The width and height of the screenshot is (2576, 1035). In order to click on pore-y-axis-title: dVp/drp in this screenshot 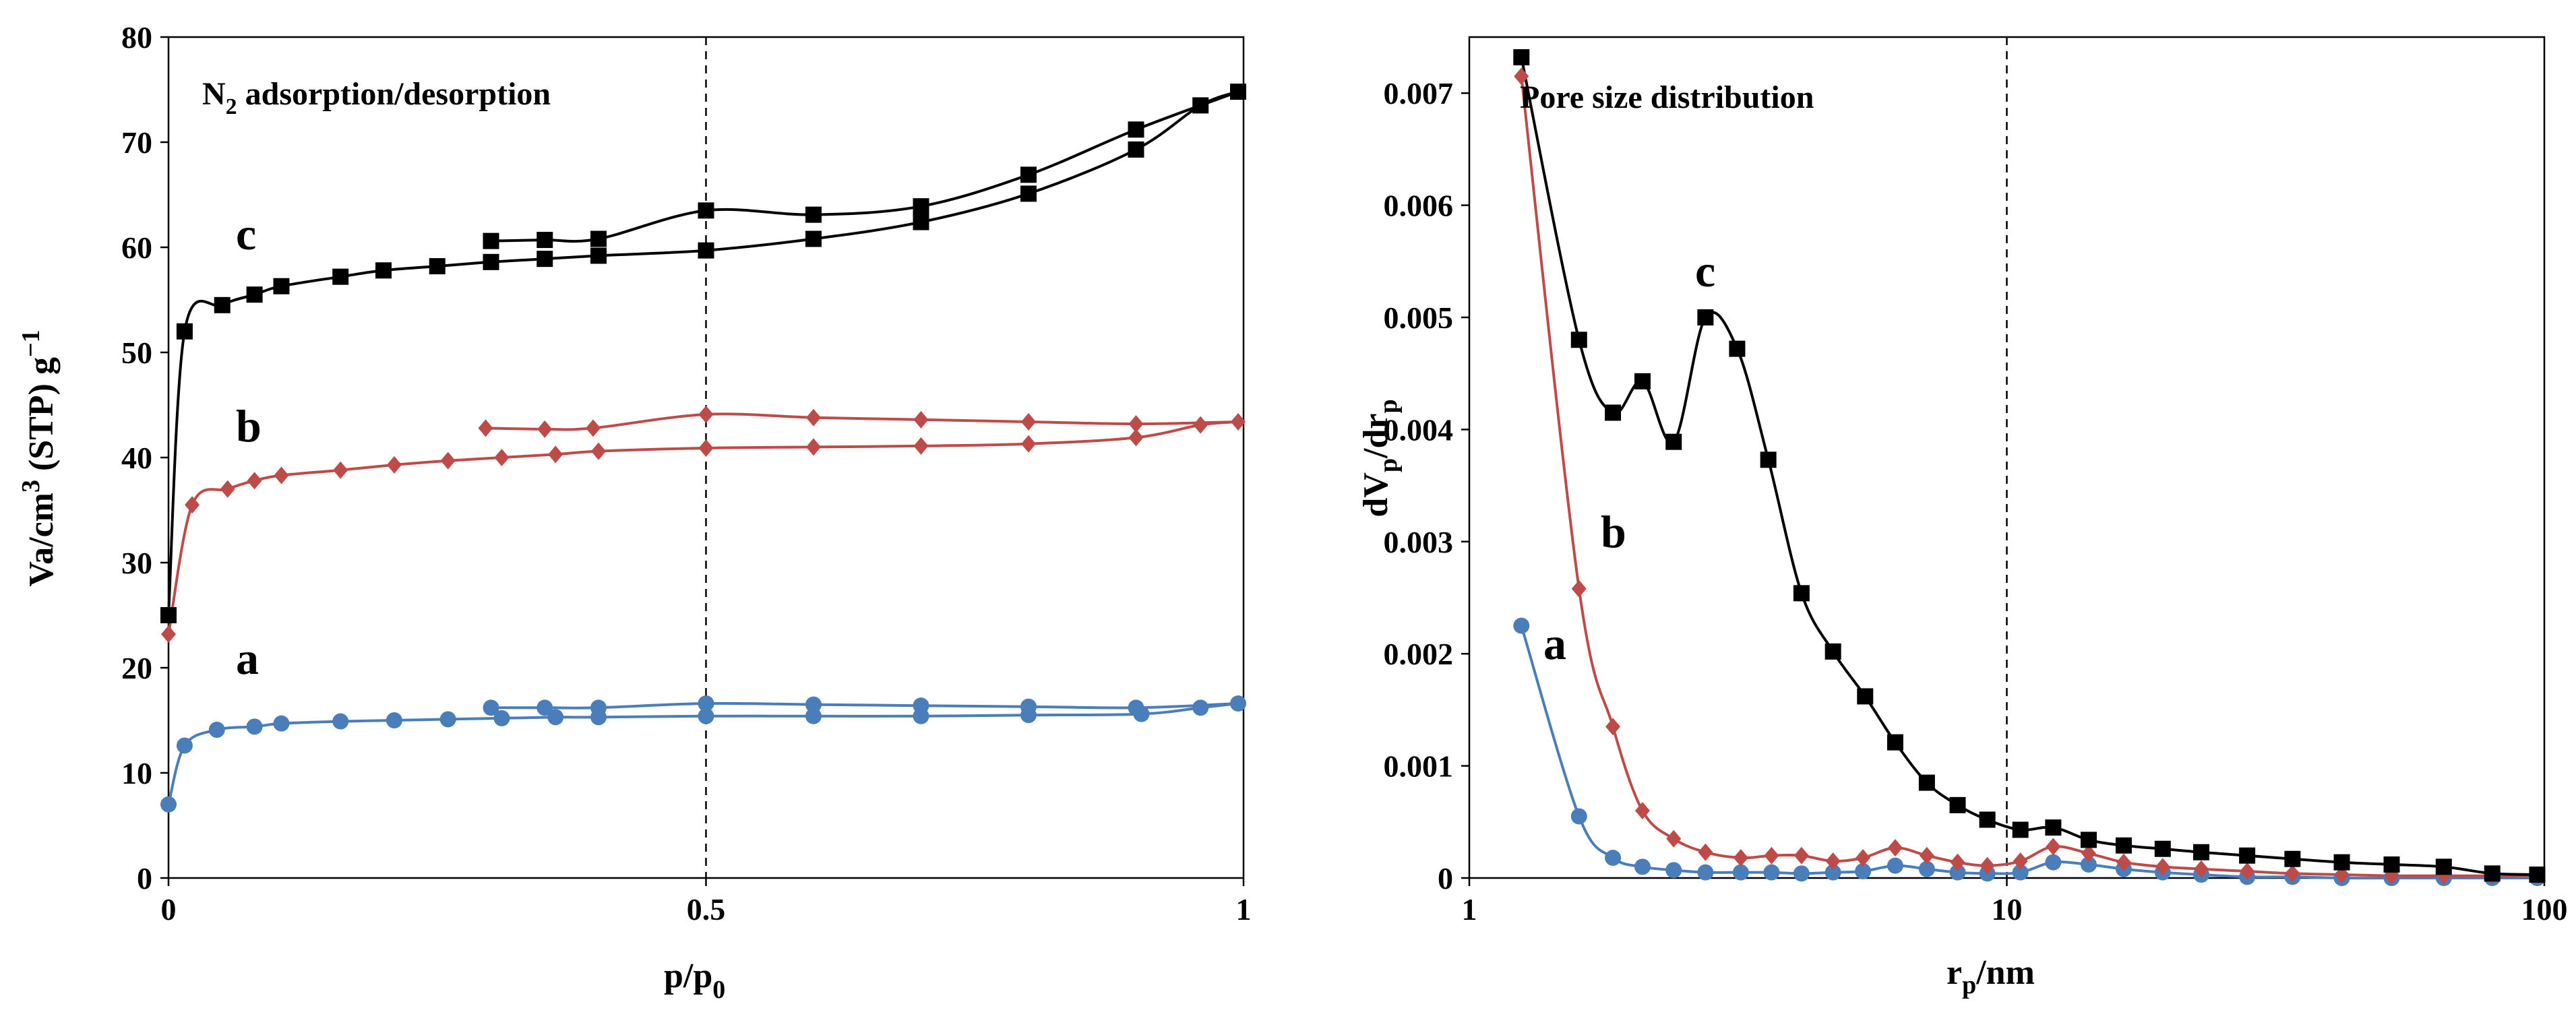, I will do `click(1380, 458)`.